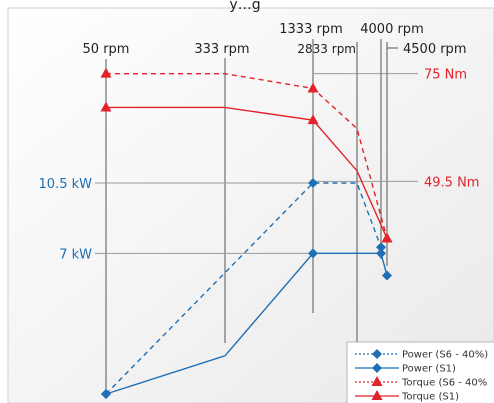  Describe the element at coordinates (310, 29) in the screenshot. I see `rpm-label-1333-rpm: 1333 rpm` at that location.